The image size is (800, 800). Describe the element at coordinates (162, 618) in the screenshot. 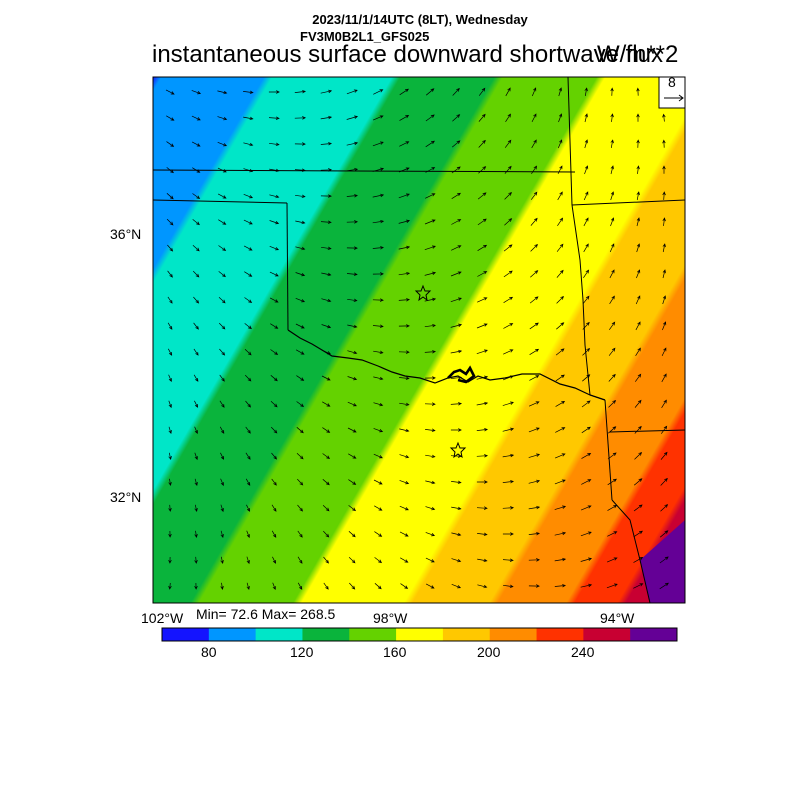

I see `lon-label-102: 102°W` at that location.